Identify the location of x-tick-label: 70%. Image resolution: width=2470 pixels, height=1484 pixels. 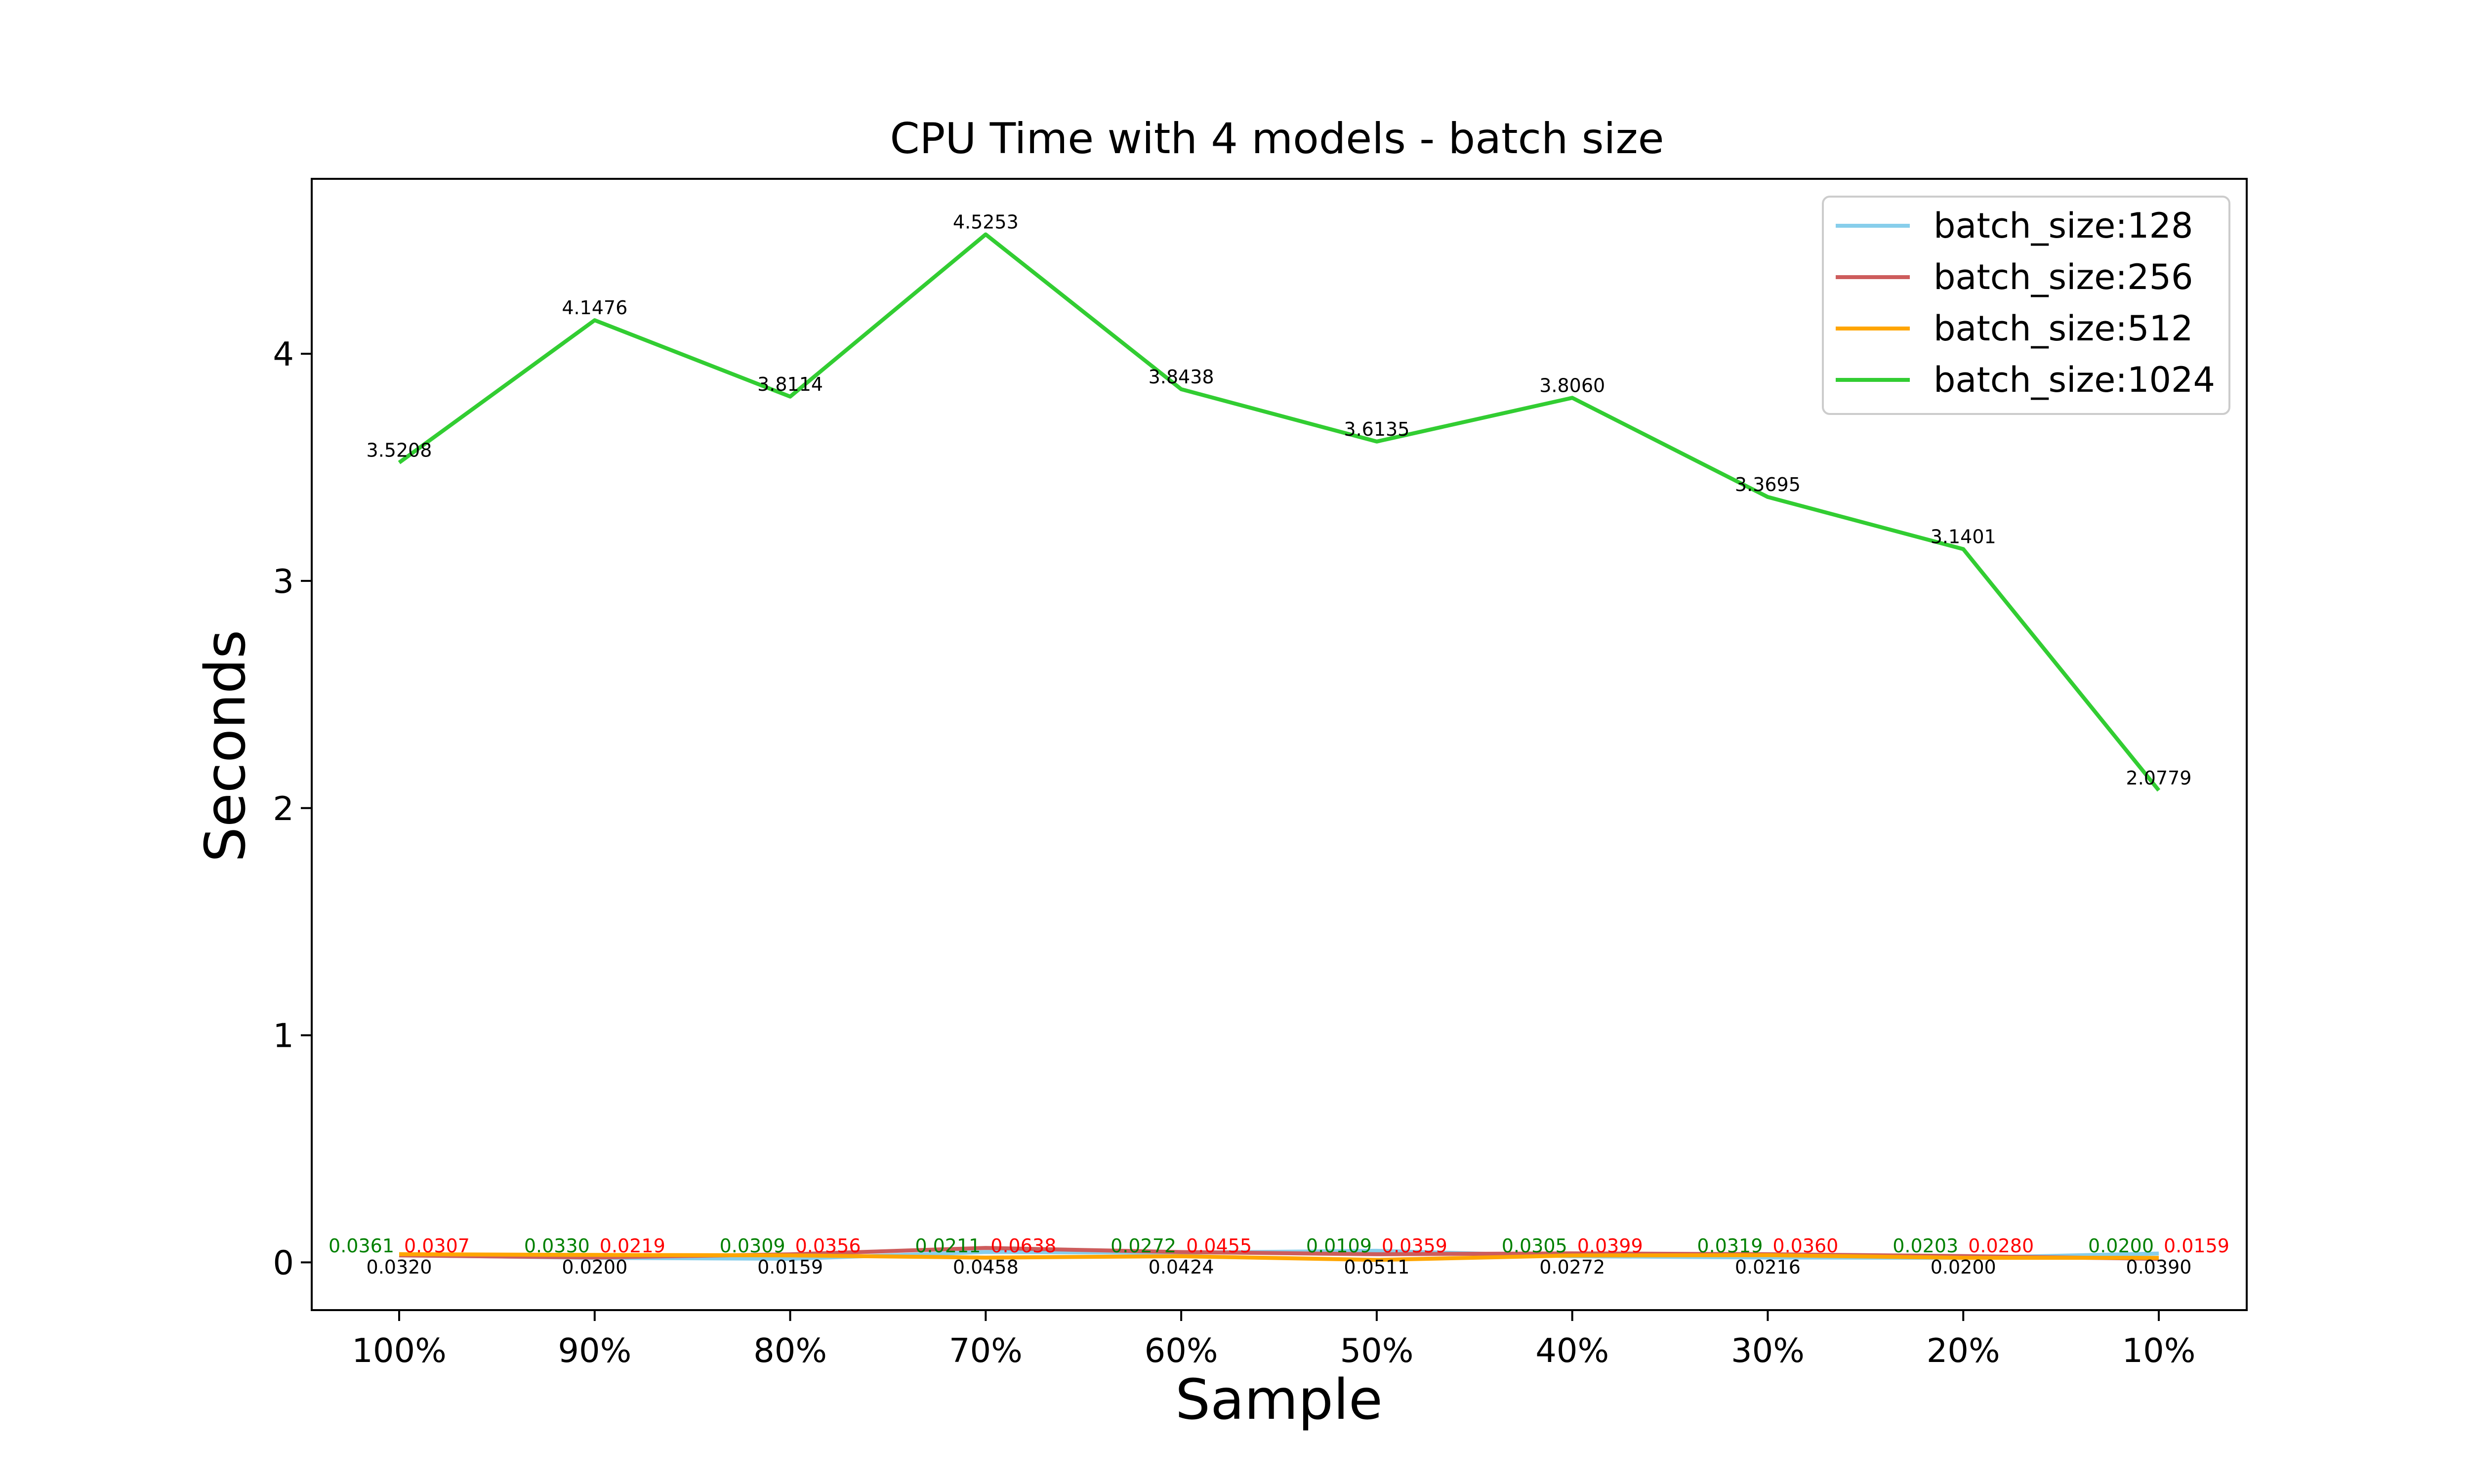
(986, 1350).